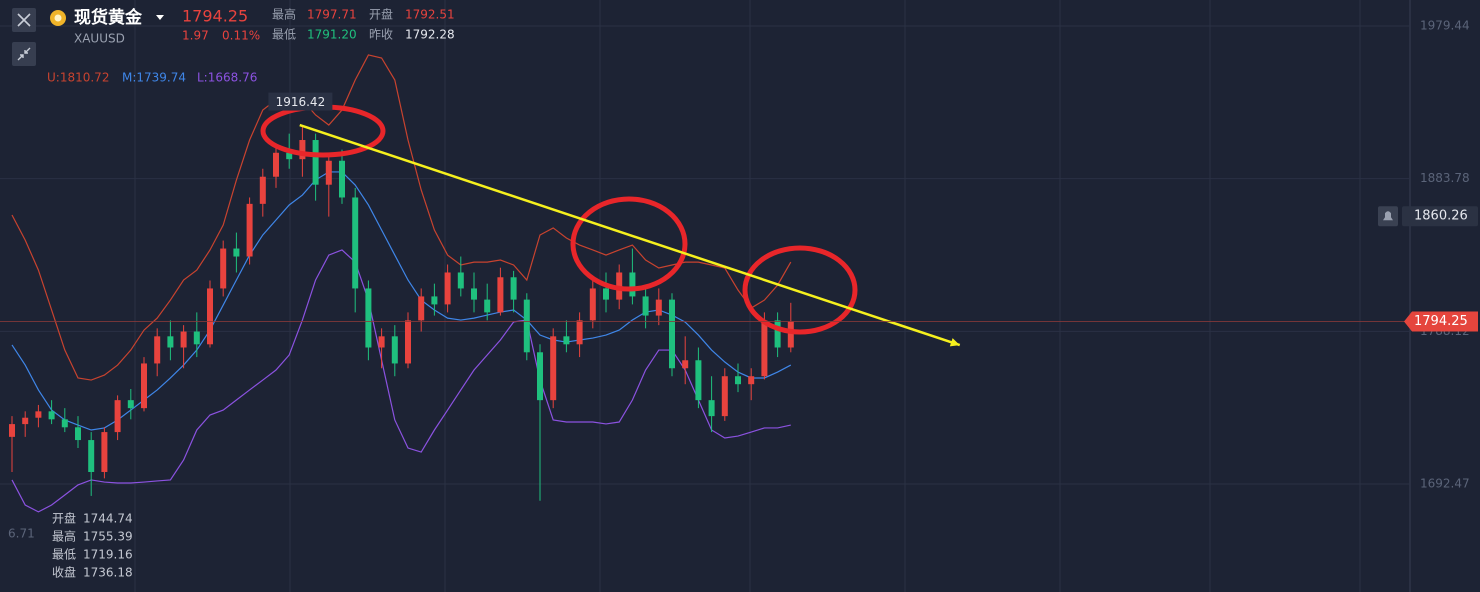 This screenshot has height=592, width=1480. I want to click on info-value: 1719.16, so click(108, 555).